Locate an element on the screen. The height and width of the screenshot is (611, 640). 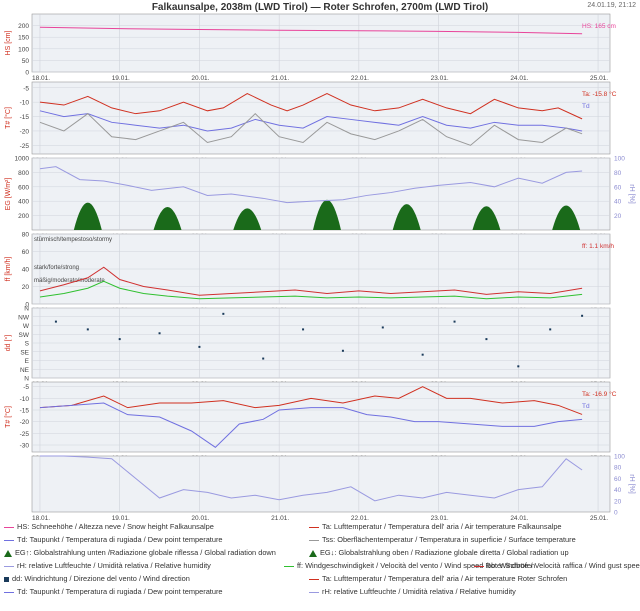
series-line-hs is located at coordinates (311, 30).